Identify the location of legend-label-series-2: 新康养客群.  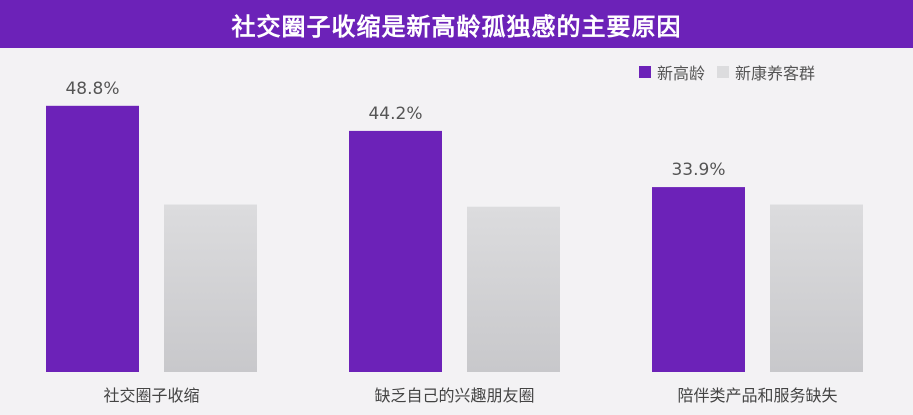
(774, 73).